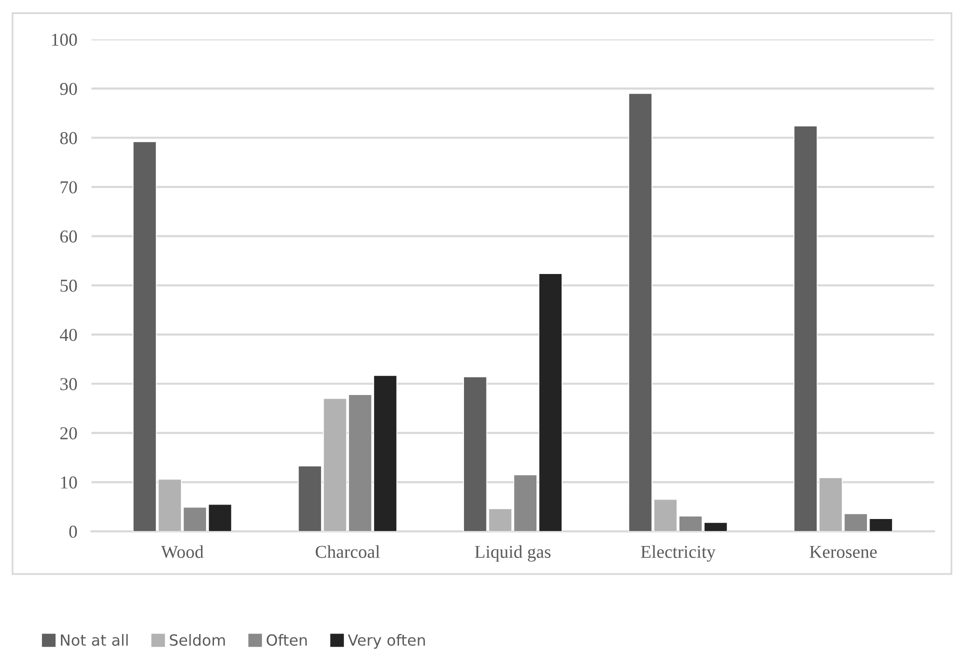 The height and width of the screenshot is (656, 963). I want to click on y-tick-label: 40, so click(68, 334).